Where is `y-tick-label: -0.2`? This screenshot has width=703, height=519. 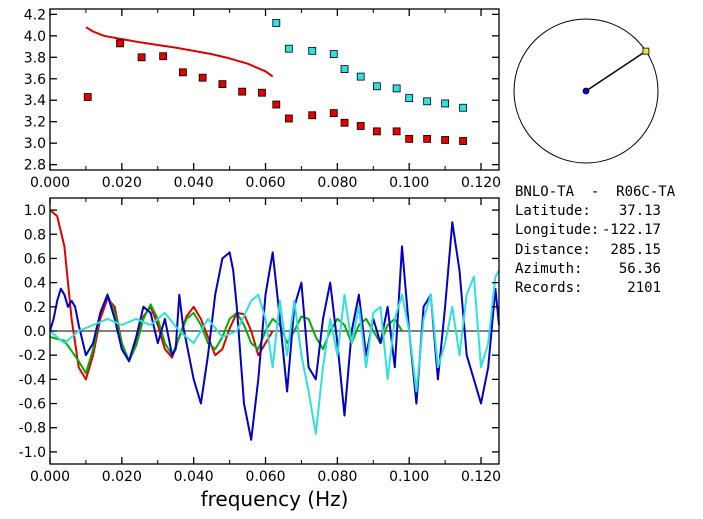
y-tick-label: -0.2 is located at coordinates (32, 356).